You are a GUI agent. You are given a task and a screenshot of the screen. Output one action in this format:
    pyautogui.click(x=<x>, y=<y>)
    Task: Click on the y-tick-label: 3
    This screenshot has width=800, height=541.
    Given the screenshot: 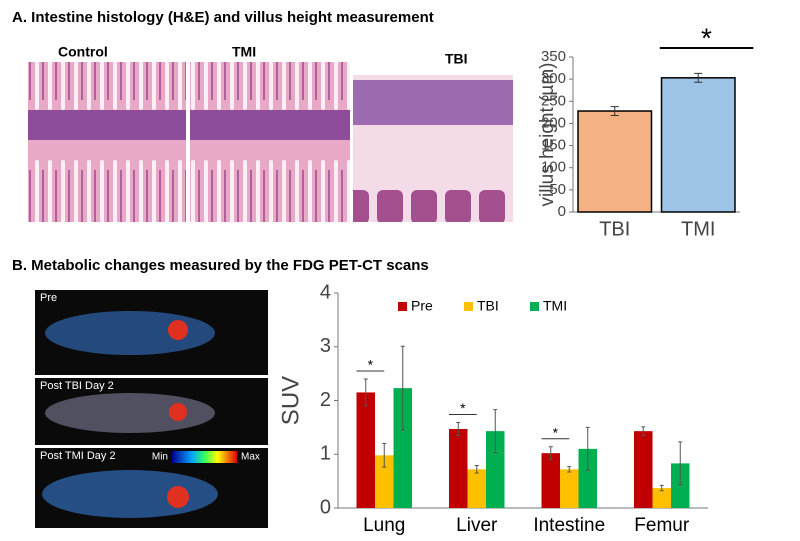 What is the action you would take?
    pyautogui.click(x=325, y=346)
    